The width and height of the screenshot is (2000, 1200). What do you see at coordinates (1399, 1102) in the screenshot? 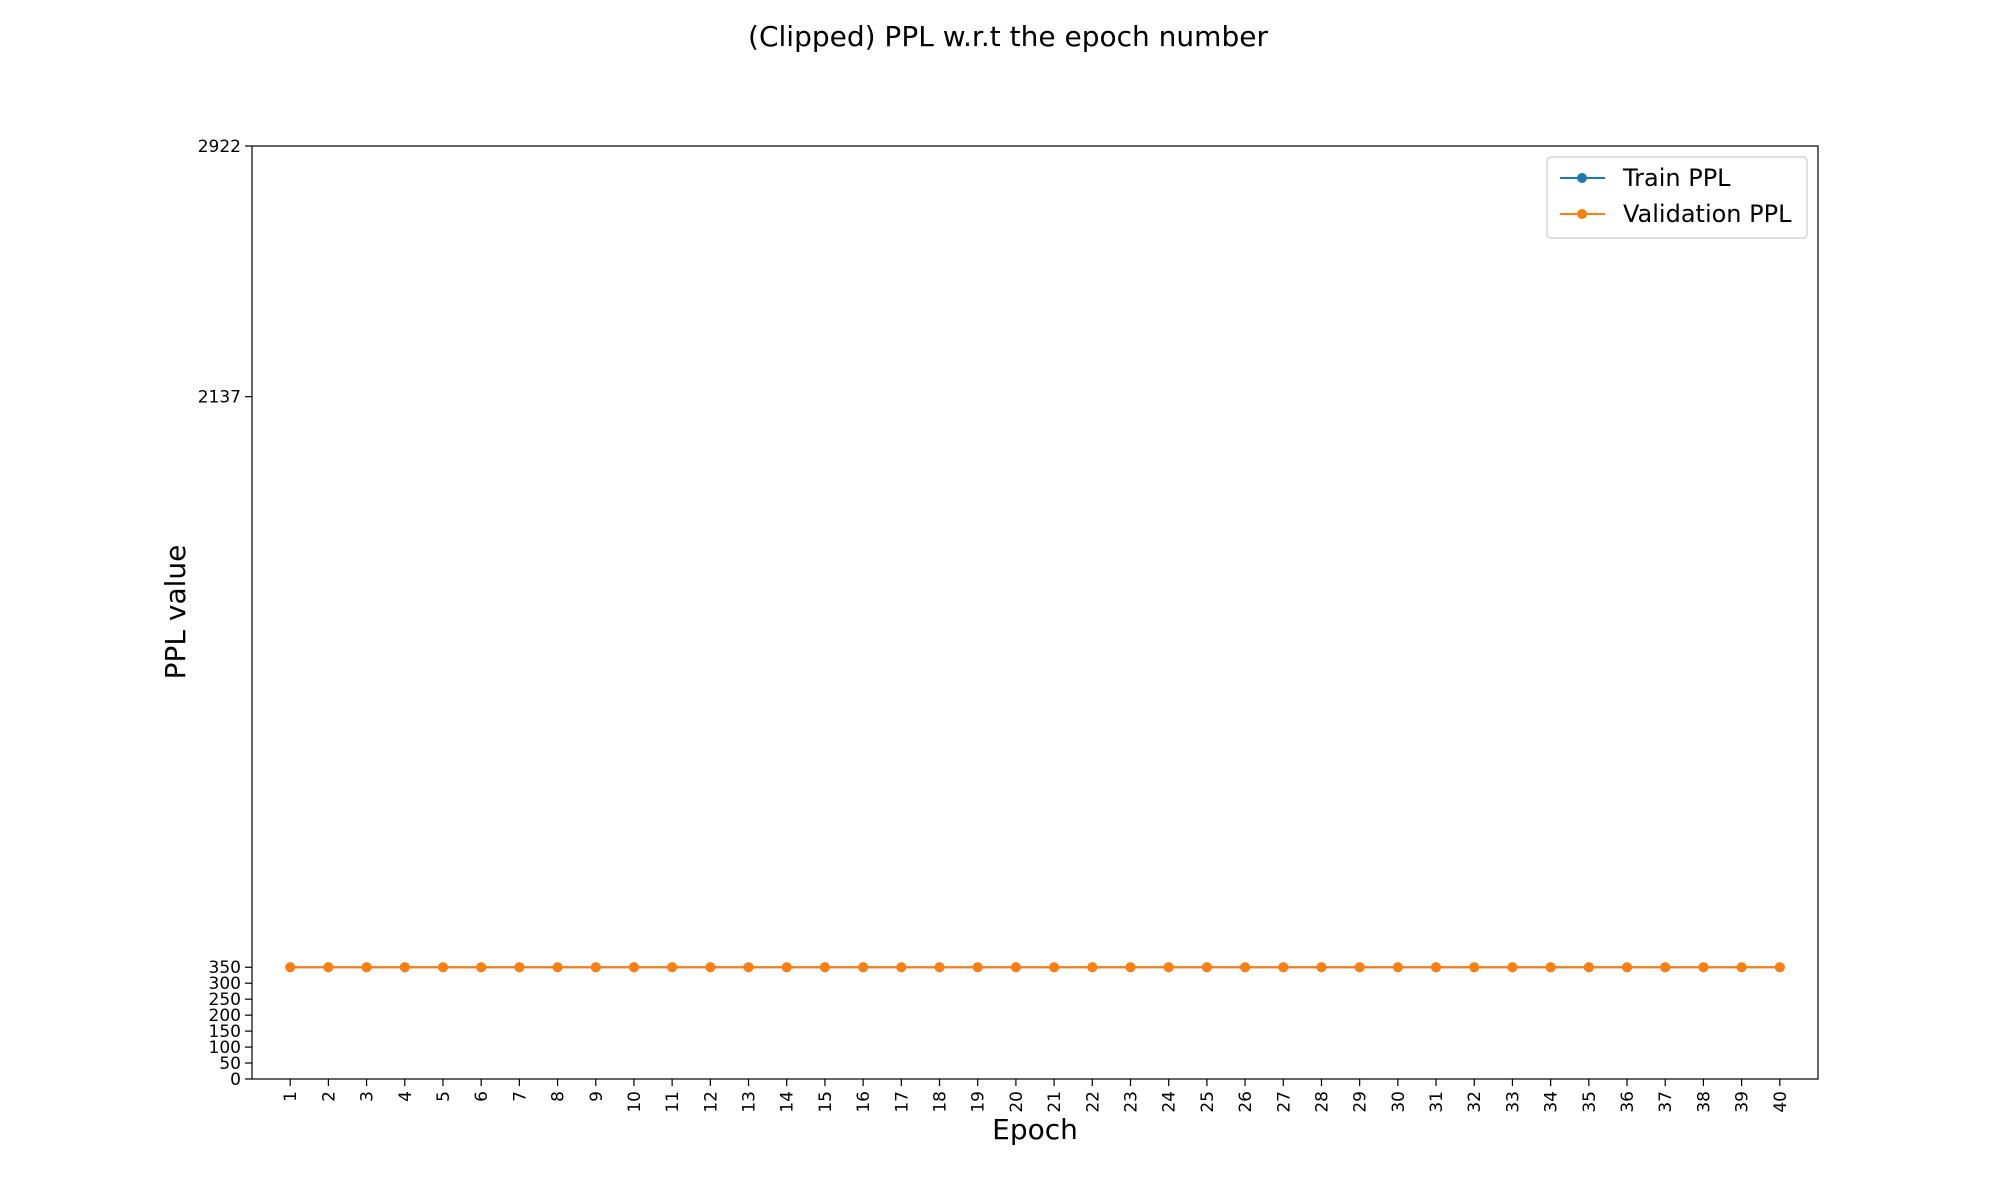
I see `x-tick-label: 30` at bounding box center [1399, 1102].